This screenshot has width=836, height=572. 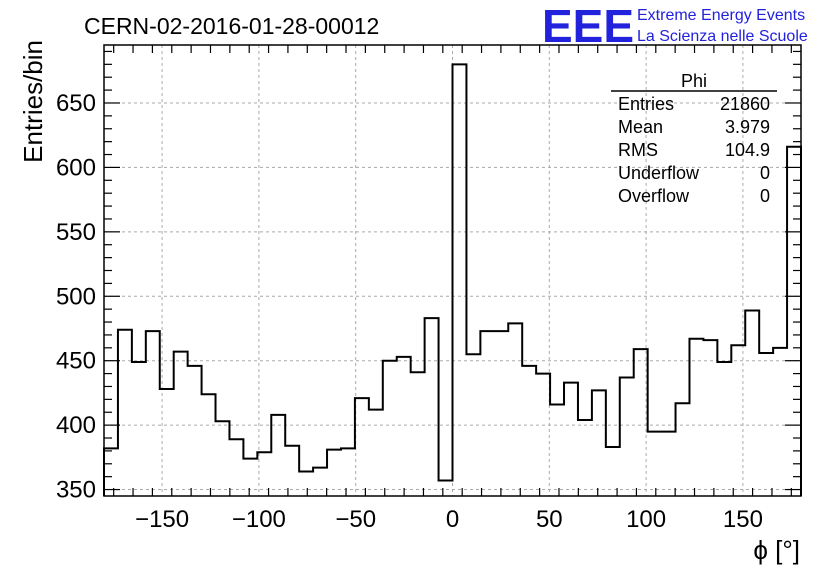 I want to click on x-tick-label: −150, so click(x=162, y=519).